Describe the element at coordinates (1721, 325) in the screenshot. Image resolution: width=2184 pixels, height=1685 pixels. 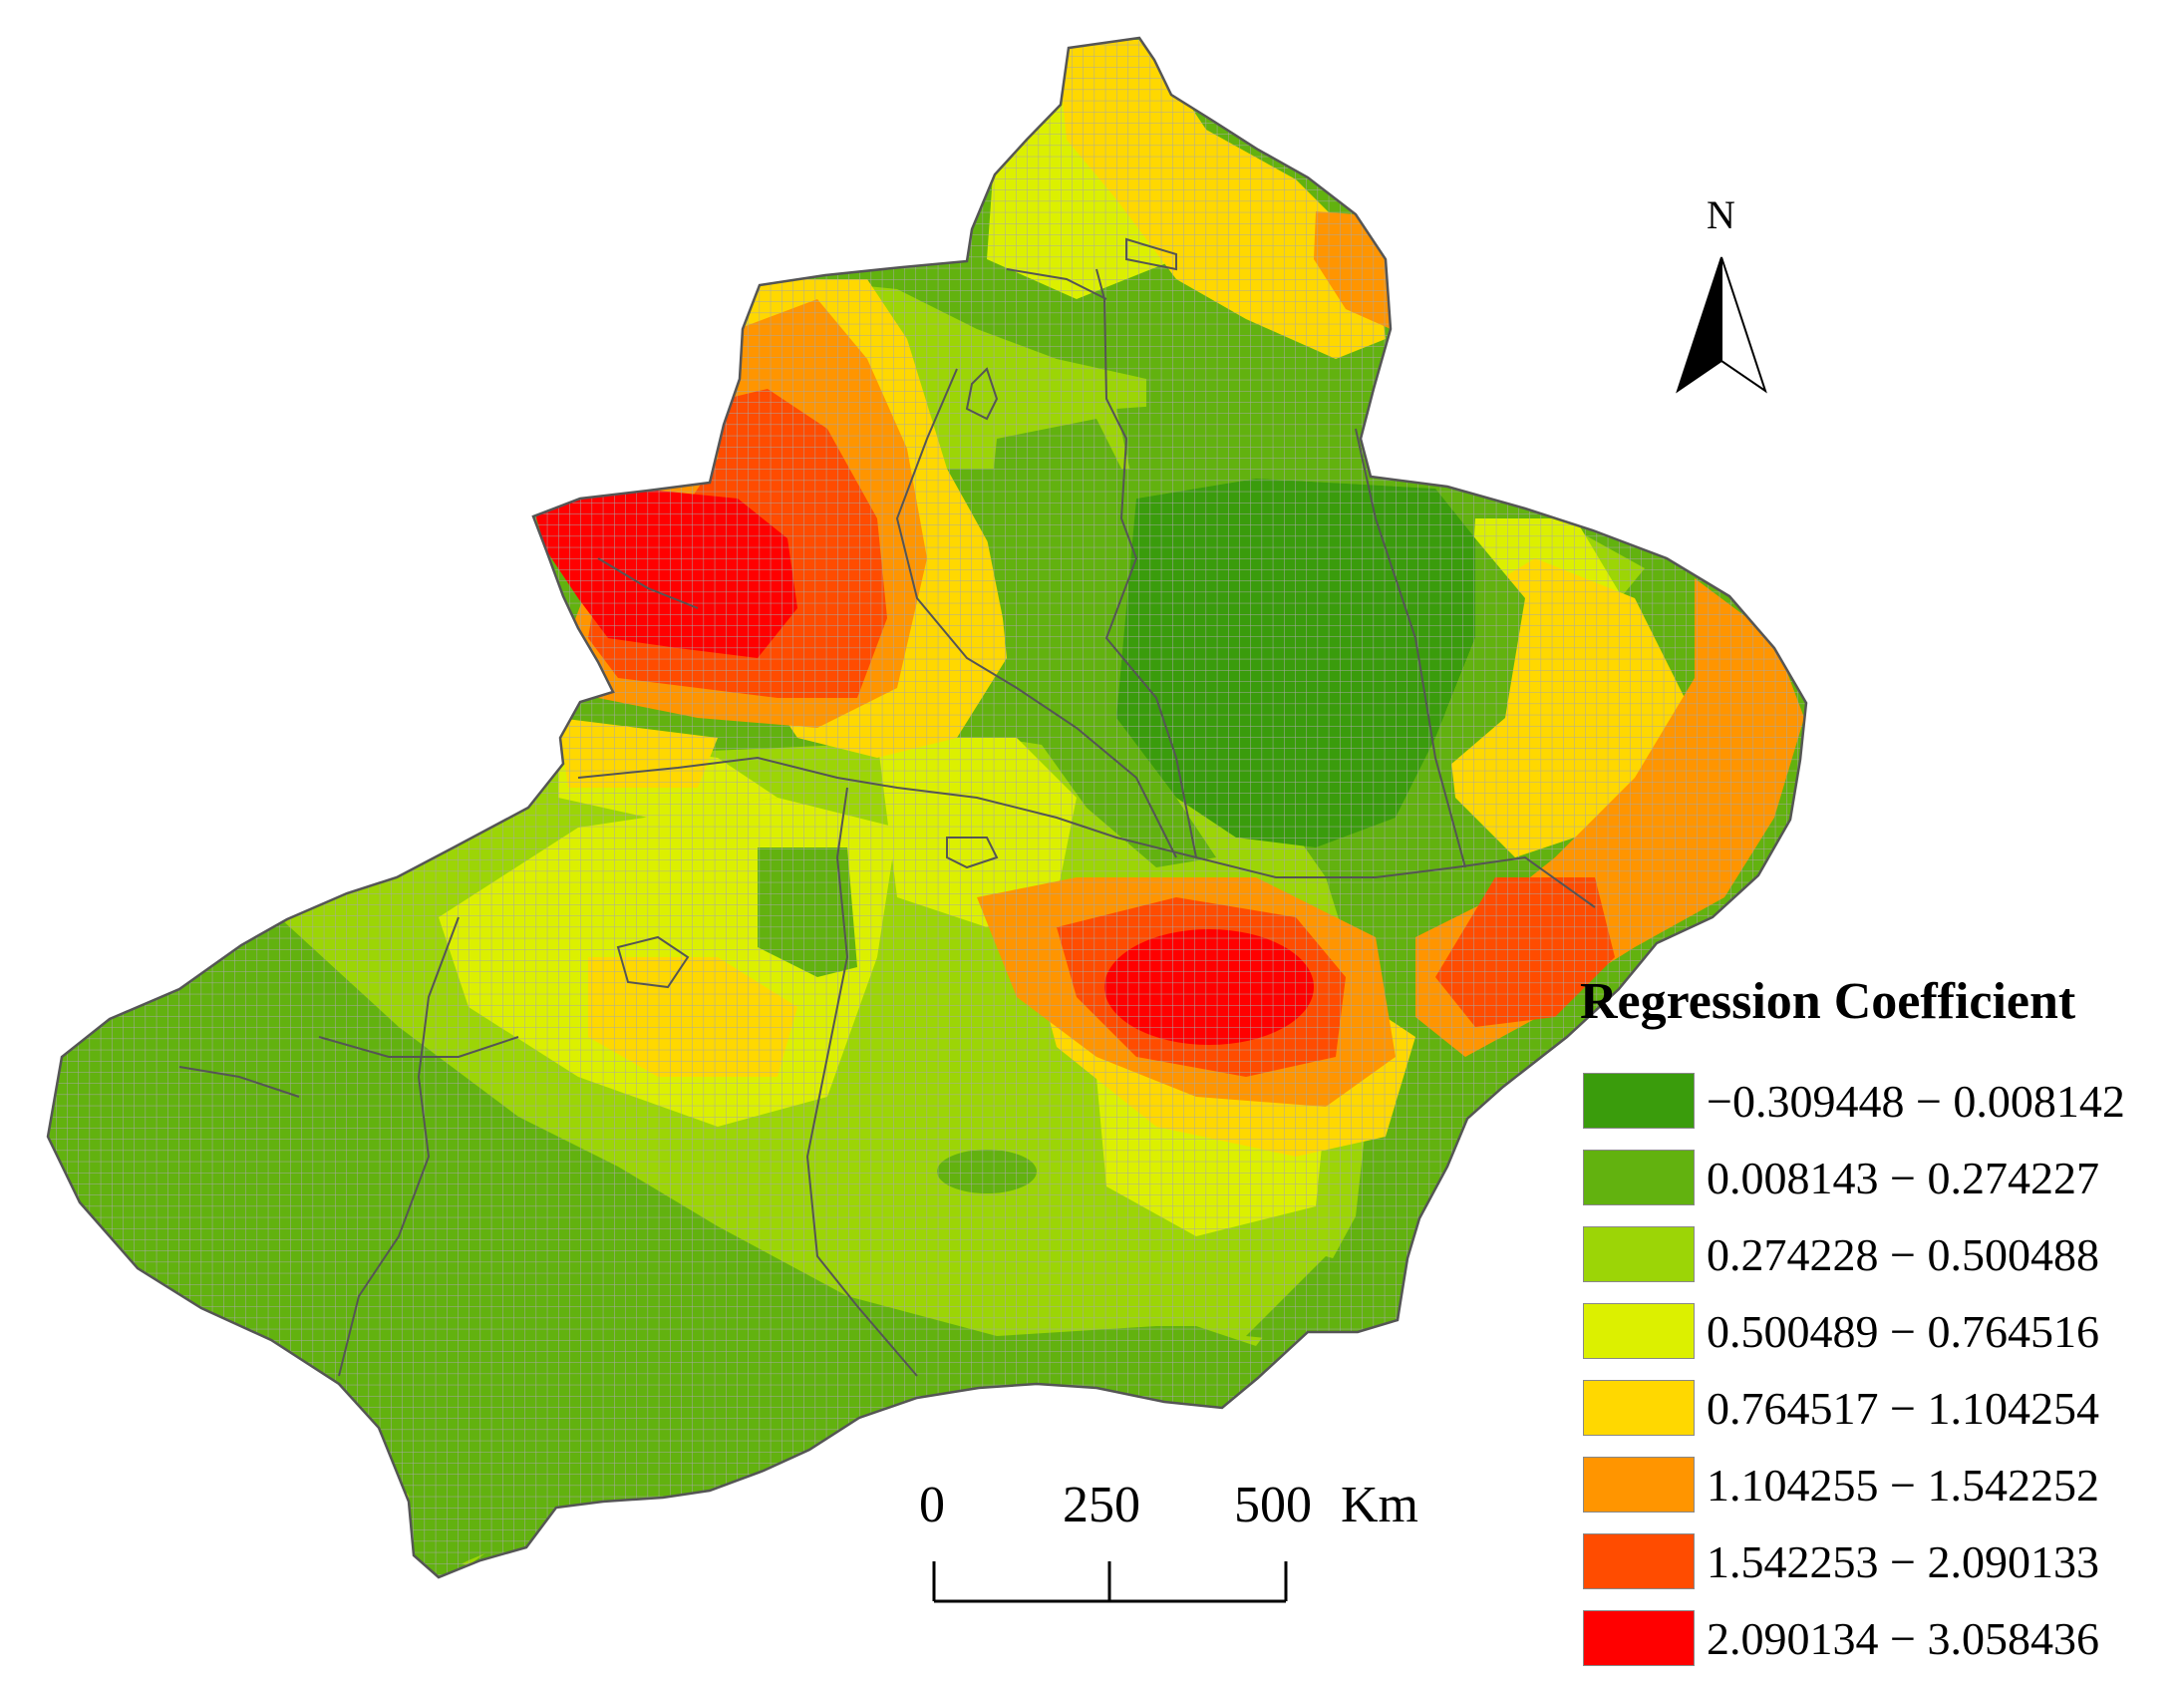
I see `north-arrow` at that location.